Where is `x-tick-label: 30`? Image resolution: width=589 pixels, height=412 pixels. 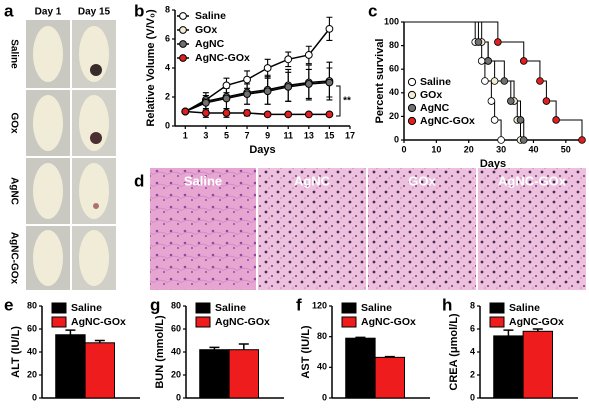
x-tick-label: 30 is located at coordinates (501, 149).